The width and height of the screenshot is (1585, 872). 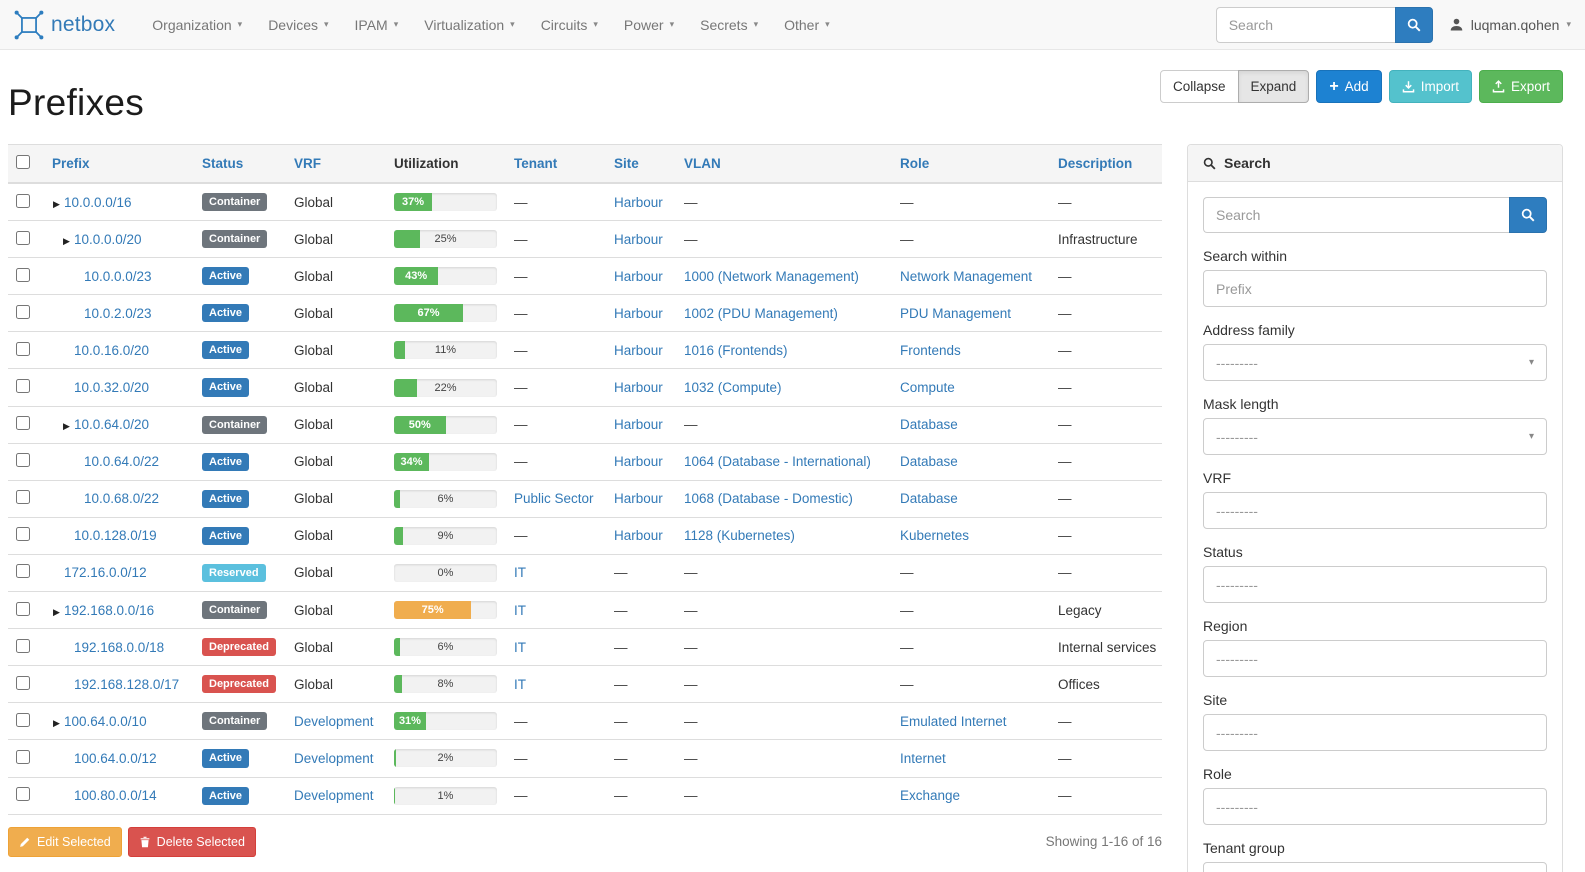 What do you see at coordinates (469, 24) in the screenshot?
I see `nav-menu-virtualization: Virtualization ▾` at bounding box center [469, 24].